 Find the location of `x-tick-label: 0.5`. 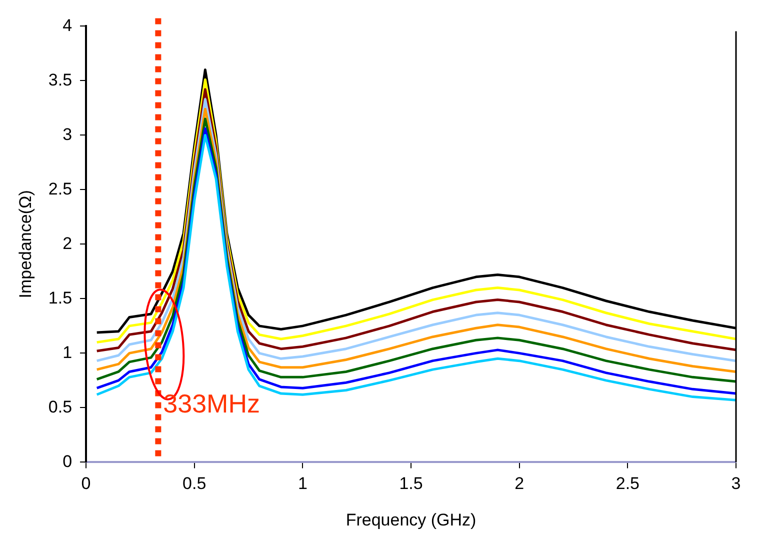

x-tick-label: 0.5 is located at coordinates (194, 484).